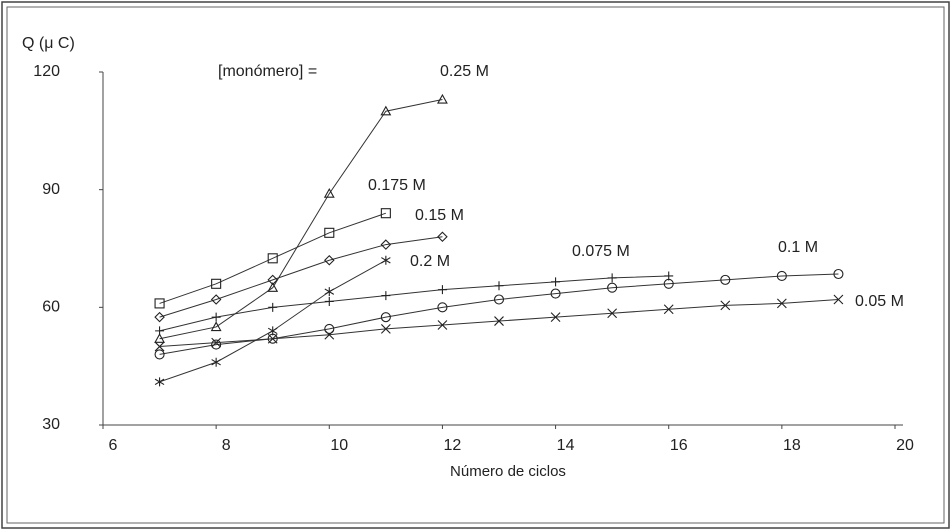  Describe the element at coordinates (46, 71) in the screenshot. I see `y-tick-label: 120` at that location.